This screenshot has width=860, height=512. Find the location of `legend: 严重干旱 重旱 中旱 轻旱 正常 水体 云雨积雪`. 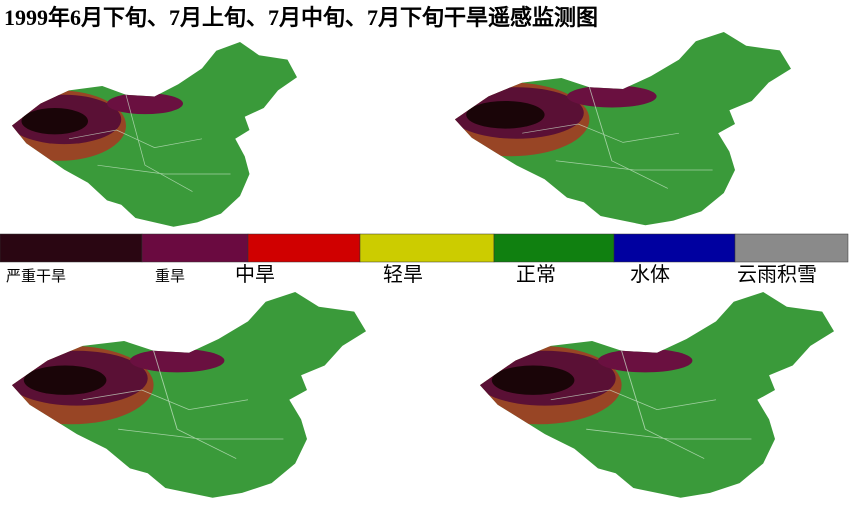

legend: 严重干旱 重旱 中旱 轻旱 正常 水体 云雨积雪 is located at coordinates (424, 259).